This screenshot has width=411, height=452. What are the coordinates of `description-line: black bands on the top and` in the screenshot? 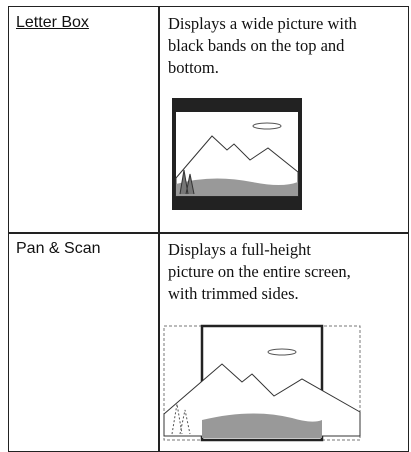 It's located at (256, 45).